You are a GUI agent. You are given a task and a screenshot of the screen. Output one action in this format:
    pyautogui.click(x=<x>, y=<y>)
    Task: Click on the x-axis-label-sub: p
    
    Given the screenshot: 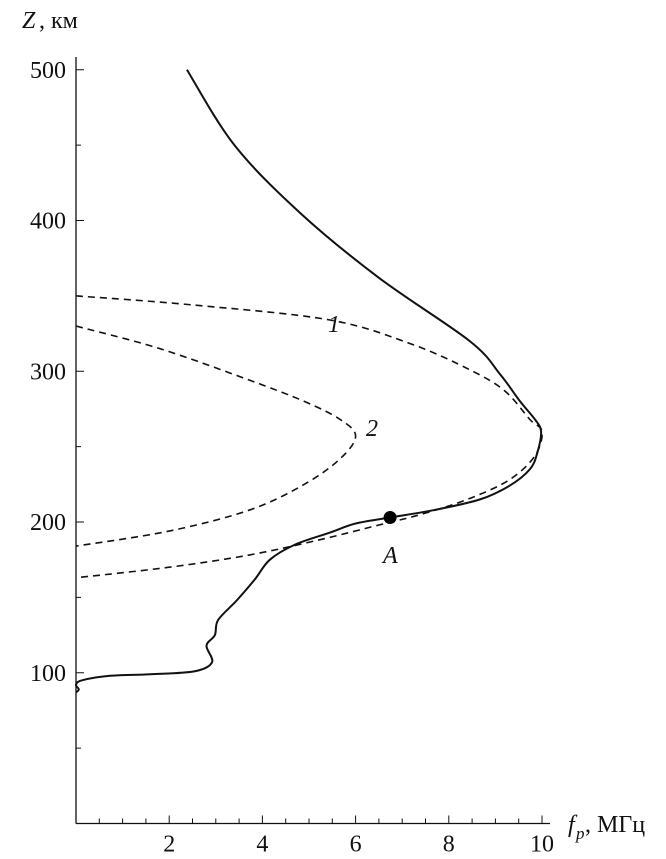 What is the action you would take?
    pyautogui.click(x=580, y=833)
    